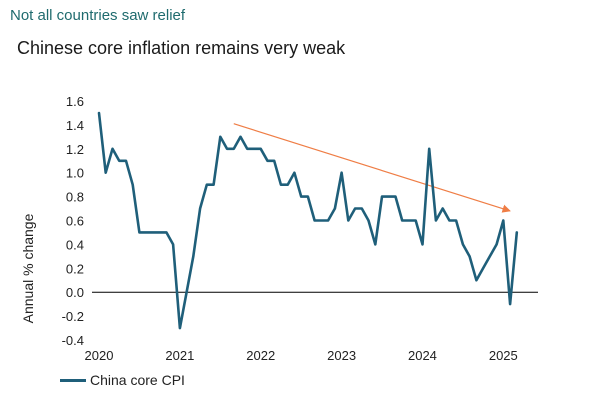 This screenshot has width=589, height=405. What do you see at coordinates (99, 355) in the screenshot?
I see `x-tick-label: 2020` at bounding box center [99, 355].